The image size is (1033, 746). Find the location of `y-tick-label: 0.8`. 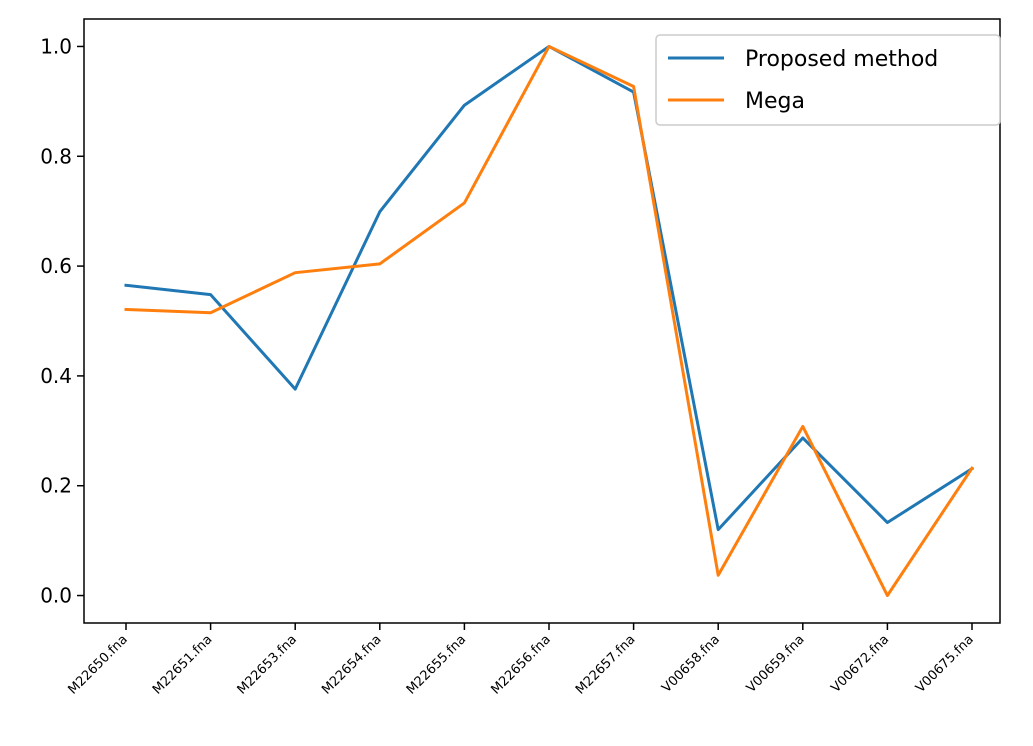

y-tick-label: 0.8 is located at coordinates (56, 156).